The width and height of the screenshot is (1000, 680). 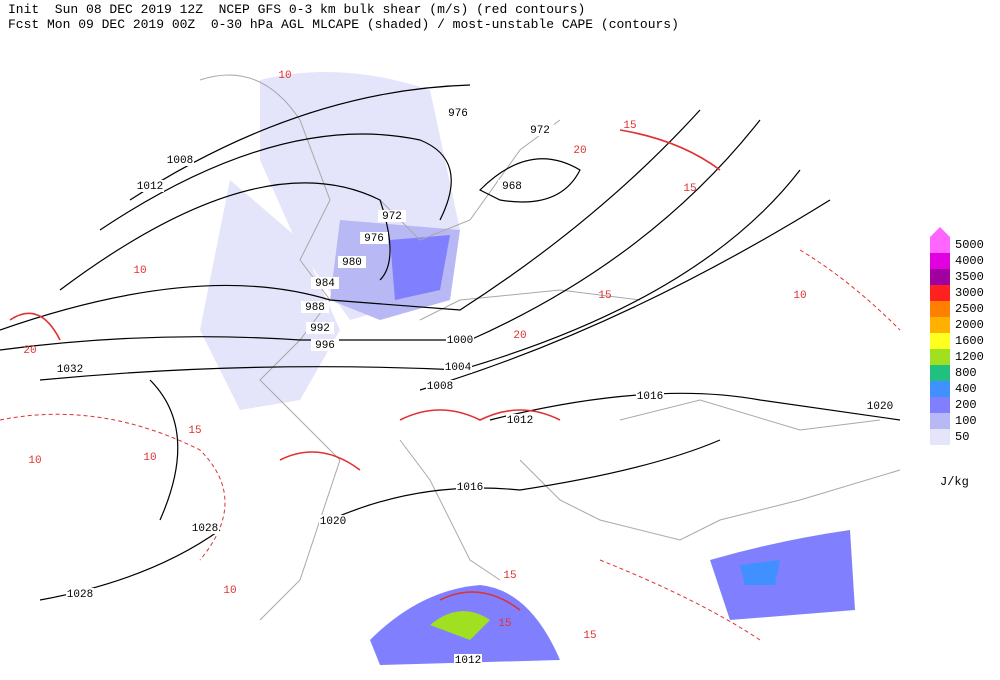 What do you see at coordinates (969, 293) in the screenshot?
I see `colorbar-label: 3000` at bounding box center [969, 293].